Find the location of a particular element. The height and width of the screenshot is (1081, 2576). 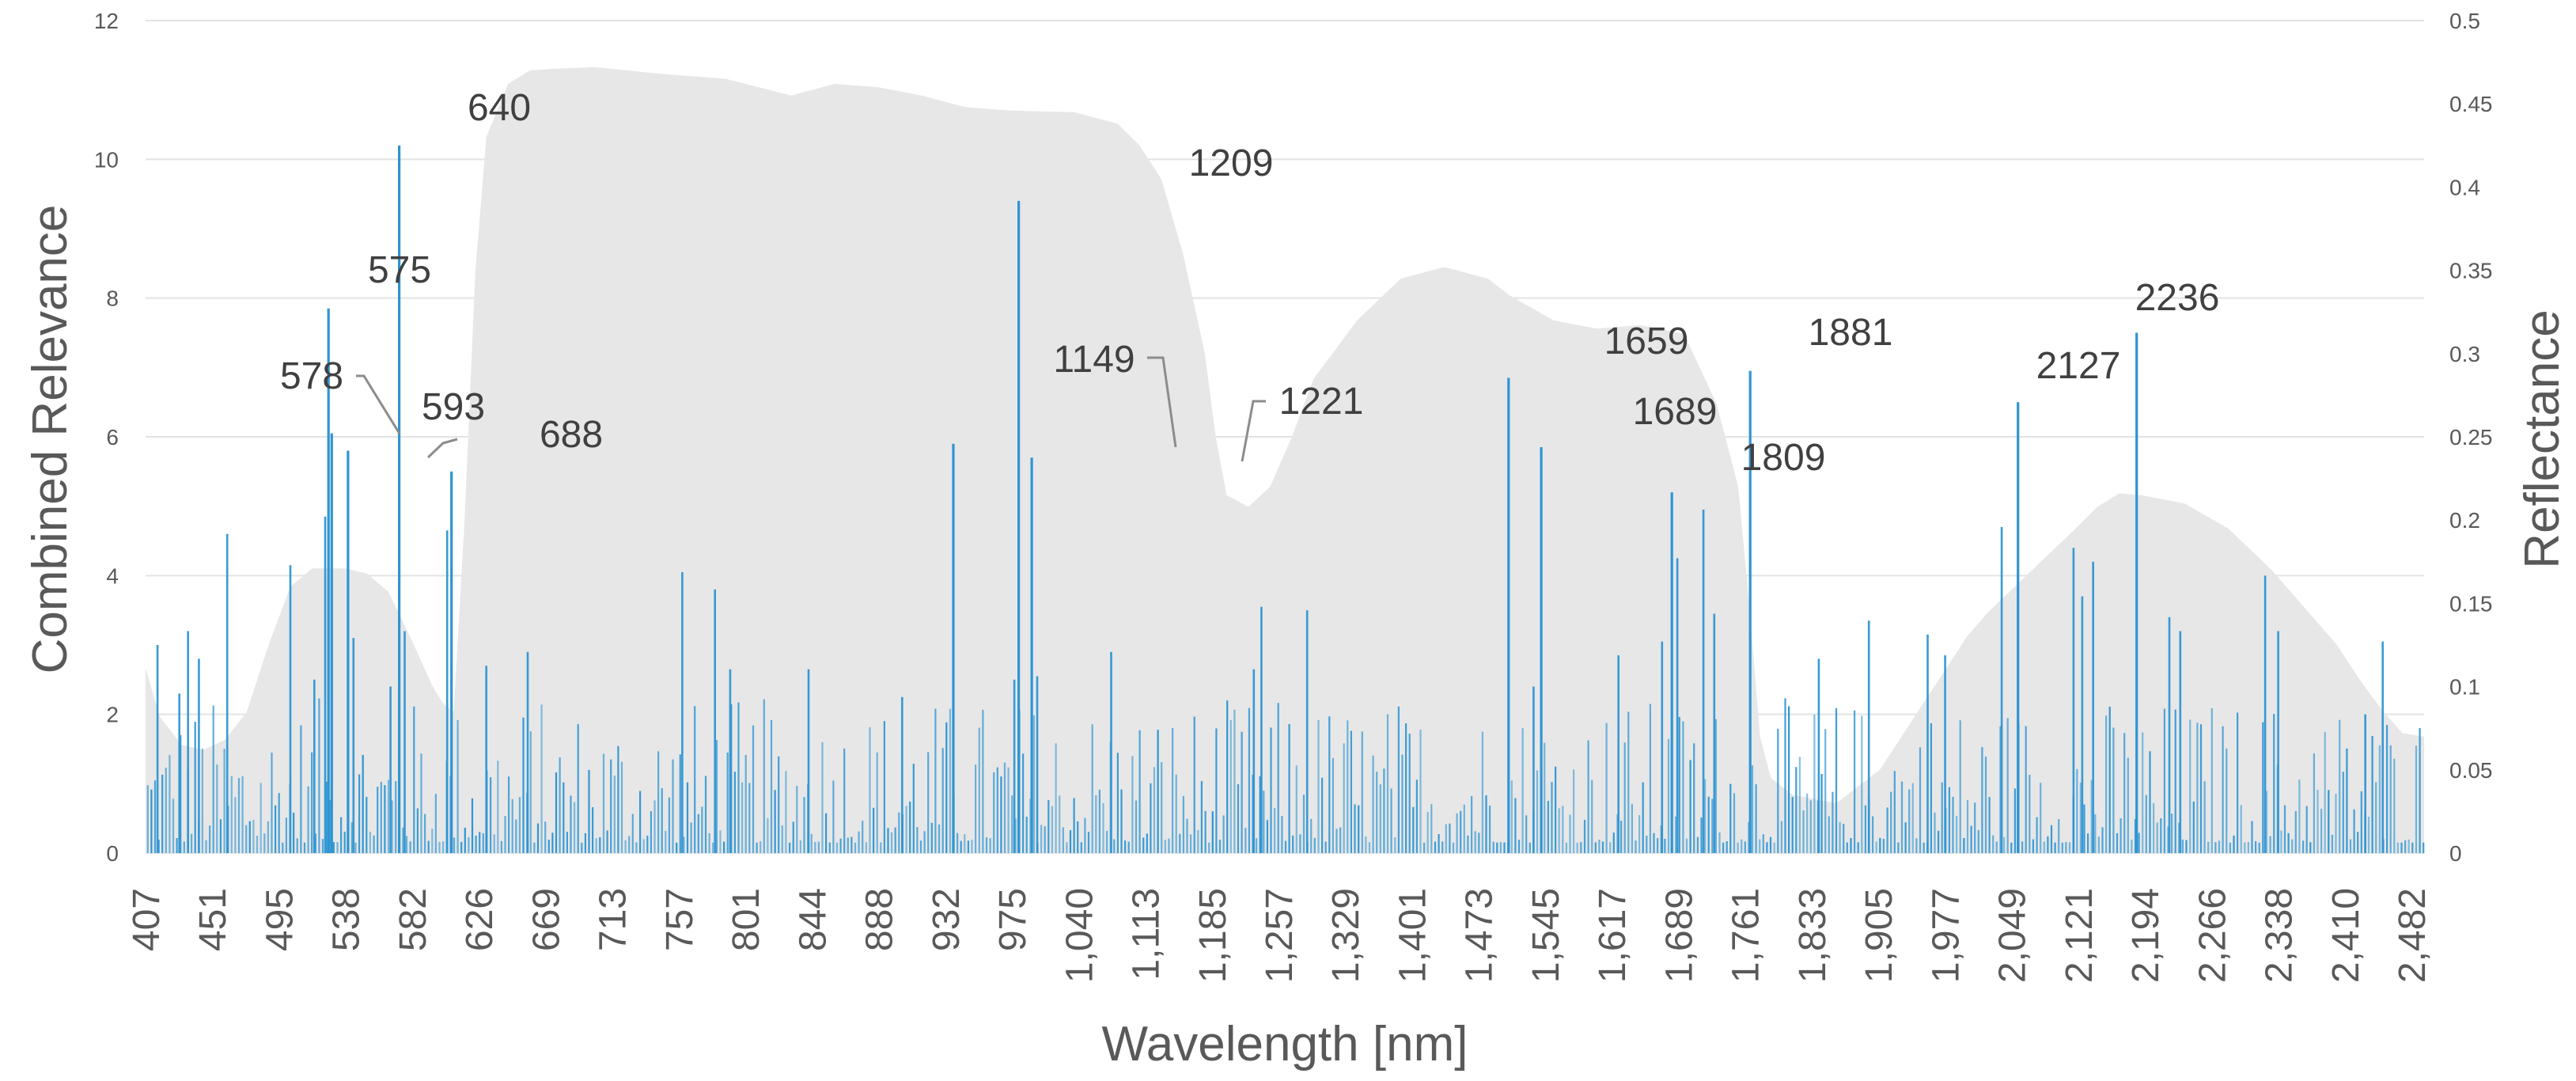

x-tick-label: 669 is located at coordinates (546, 919).